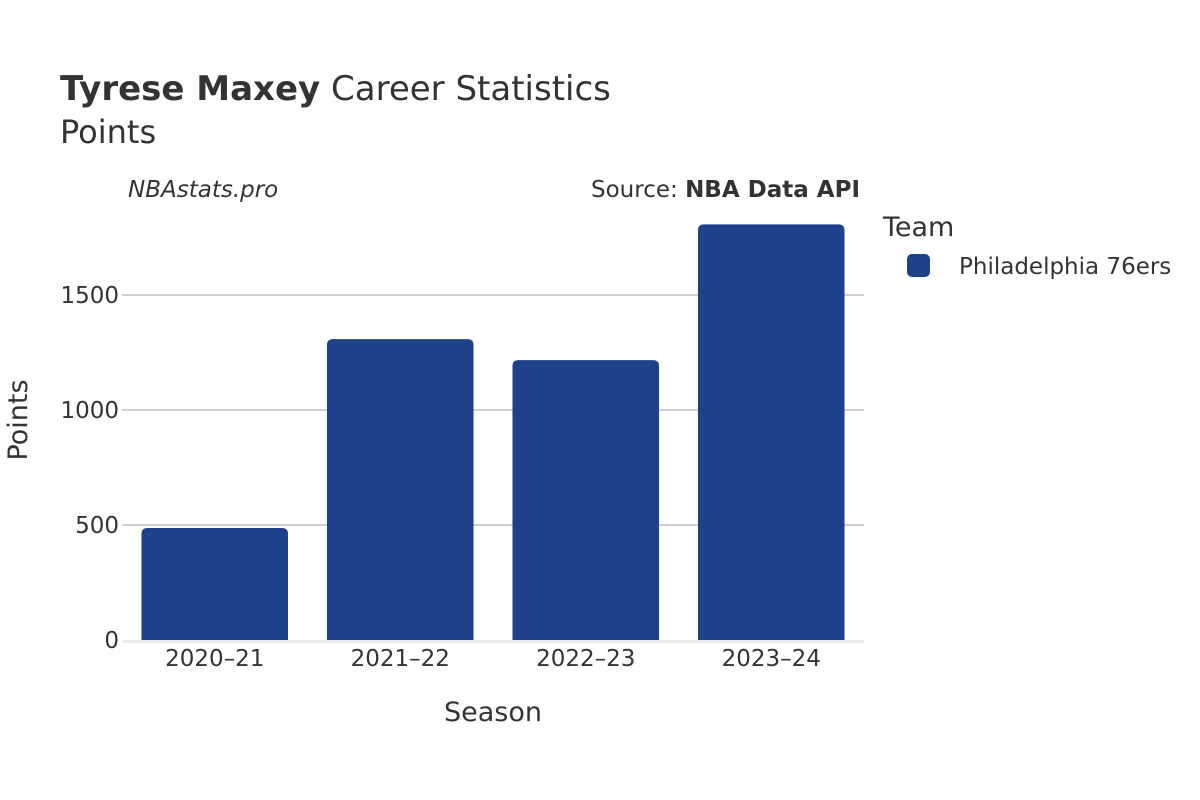  I want to click on chart-subtitle: Points, so click(108, 132).